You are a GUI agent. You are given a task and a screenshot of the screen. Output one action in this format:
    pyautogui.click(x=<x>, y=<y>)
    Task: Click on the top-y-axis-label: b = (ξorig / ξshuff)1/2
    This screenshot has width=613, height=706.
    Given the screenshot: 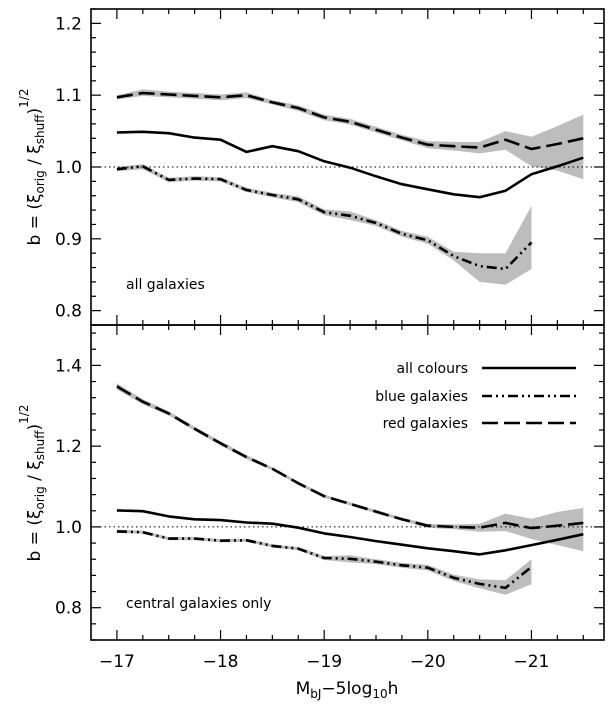 What is the action you would take?
    pyautogui.click(x=32, y=167)
    